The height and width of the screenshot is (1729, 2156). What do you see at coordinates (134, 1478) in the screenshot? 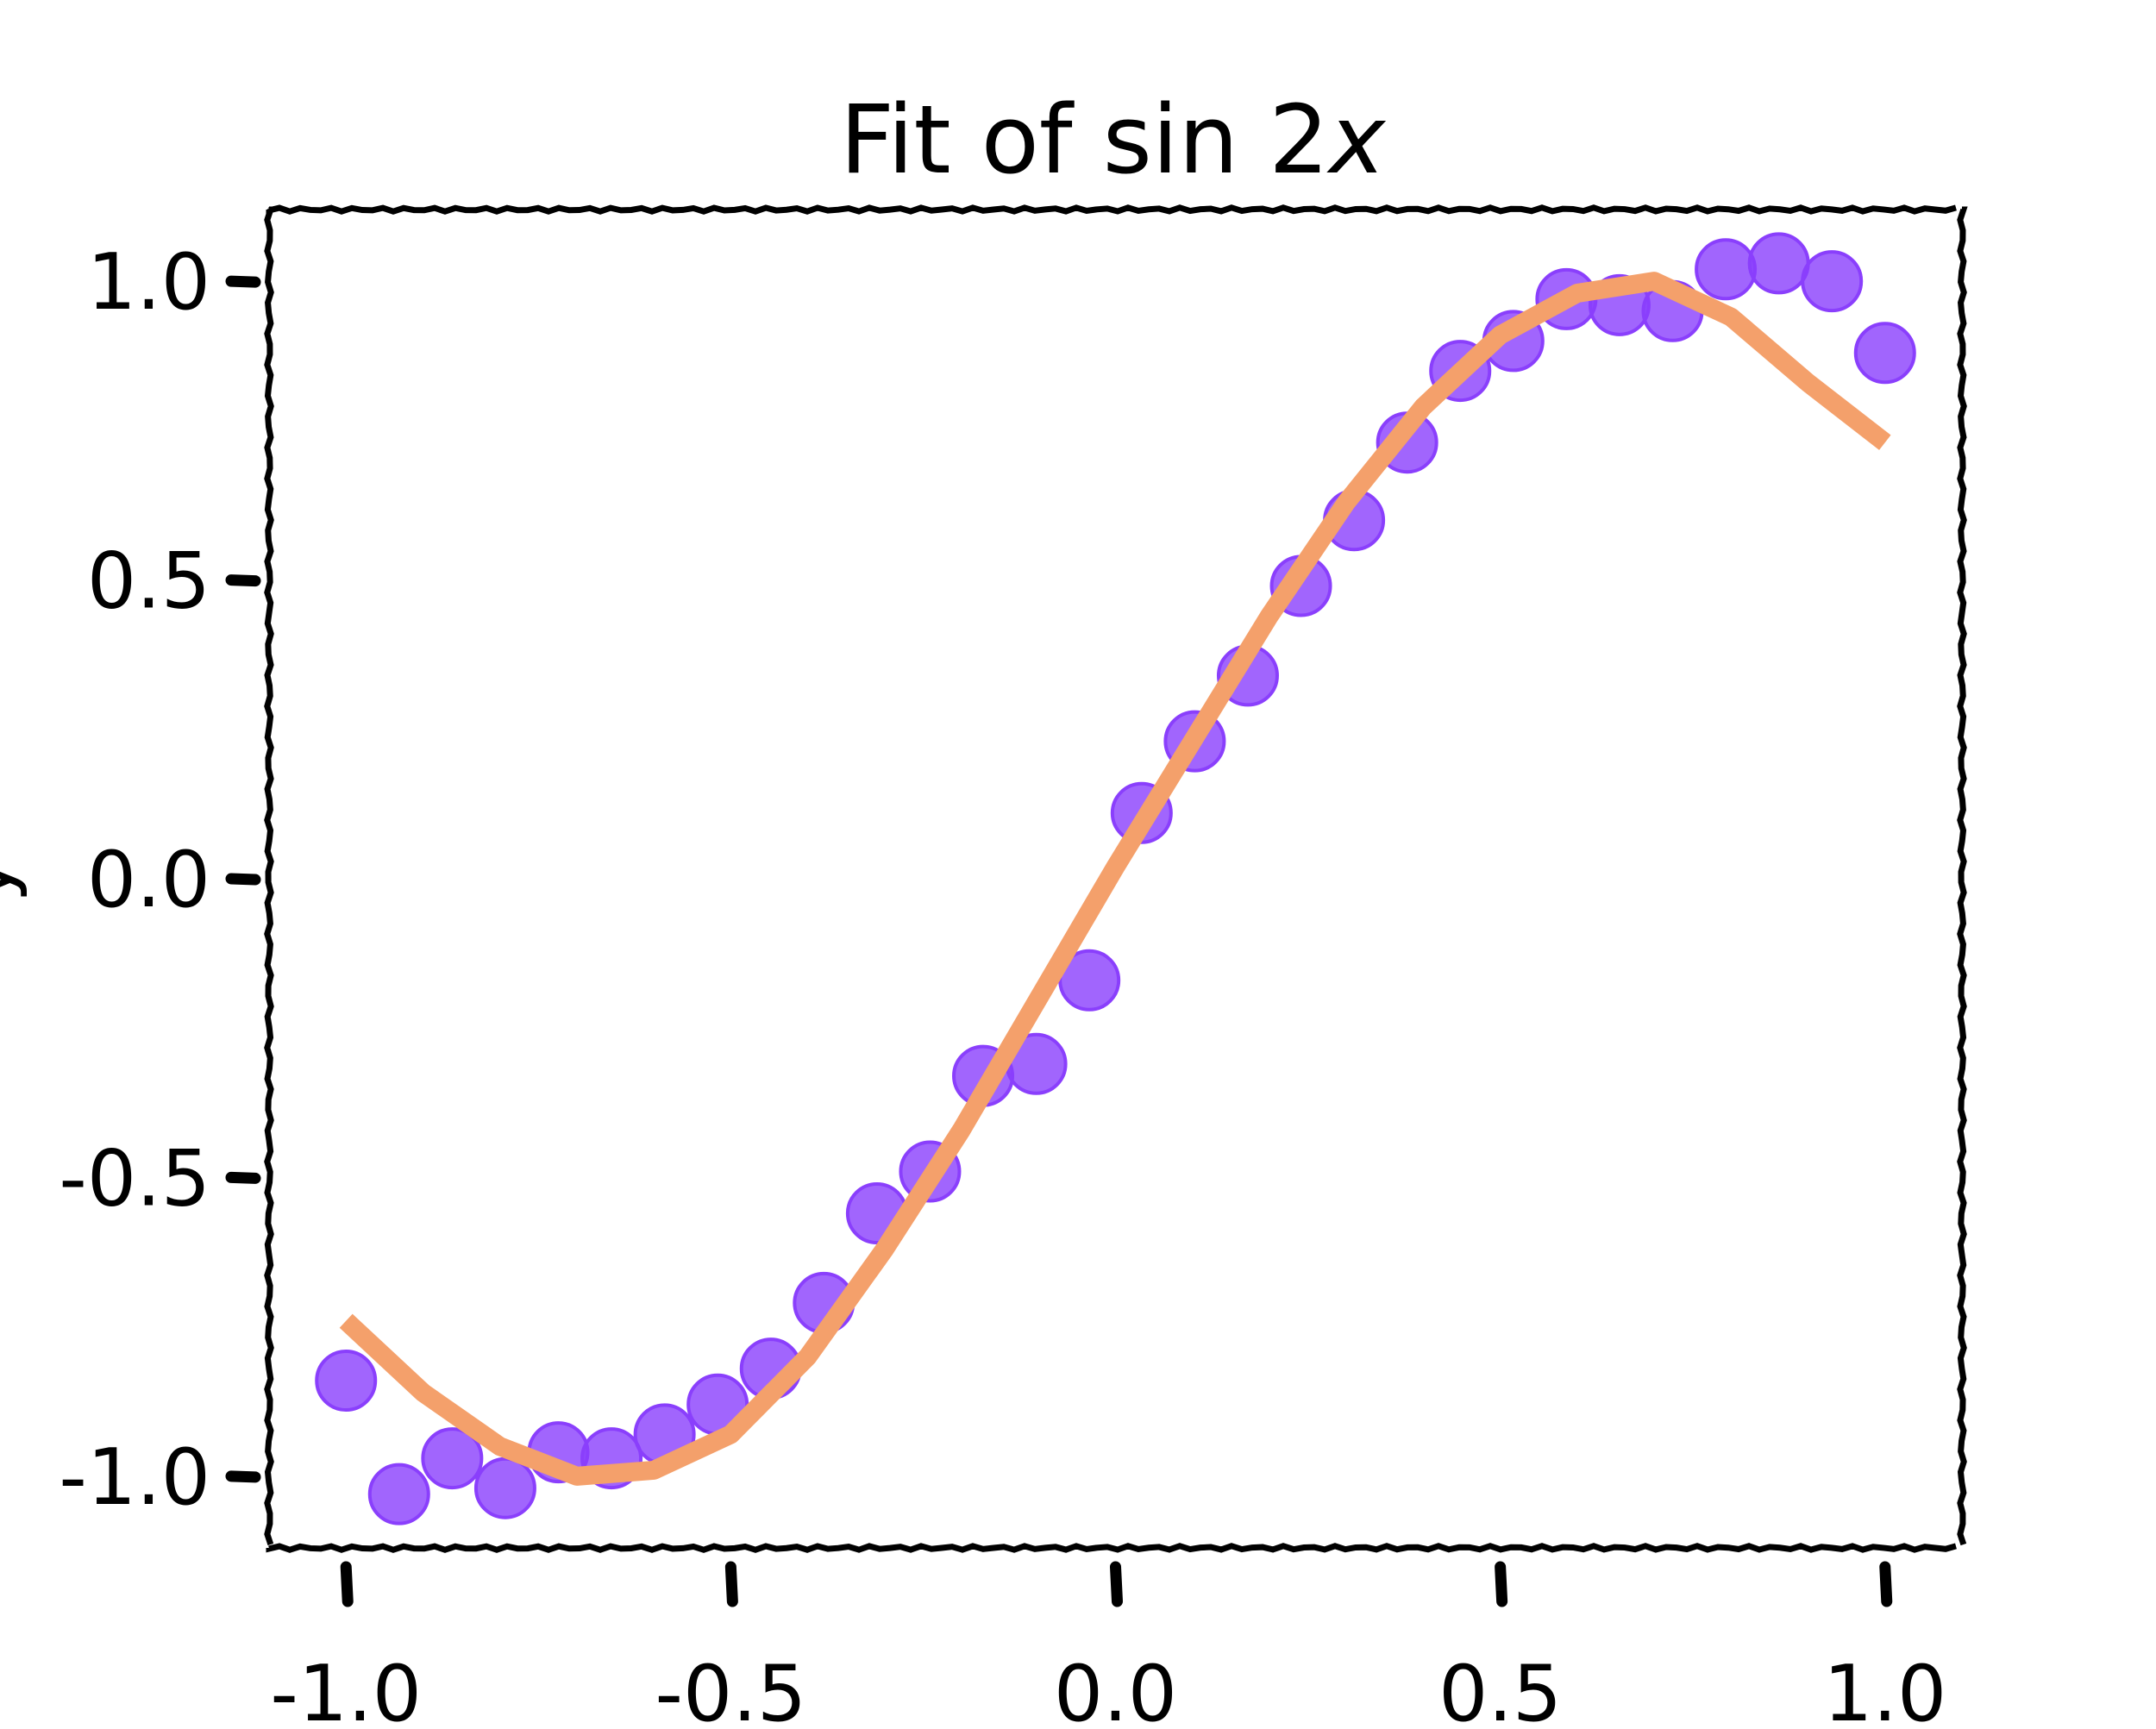
I see `y-tick-label: -1.0` at bounding box center [134, 1478].